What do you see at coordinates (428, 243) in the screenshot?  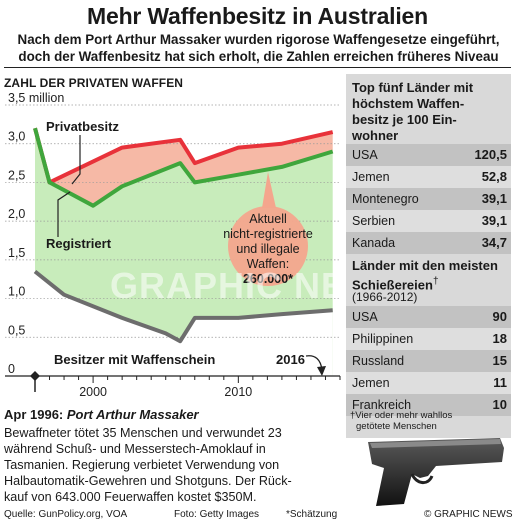 I see `top-country-row: Kanada 34,7` at bounding box center [428, 243].